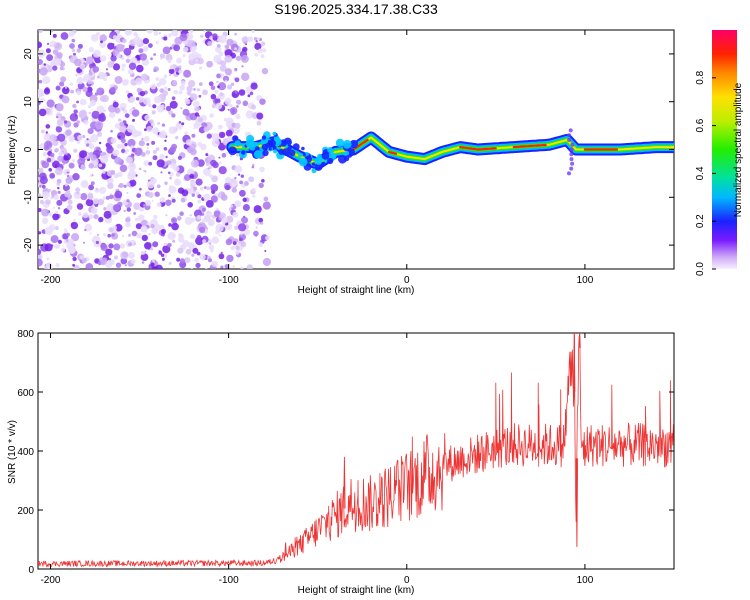 The image size is (750, 600). What do you see at coordinates (28, 102) in the screenshot?
I see `heatmap-y-tick-label: 10` at bounding box center [28, 102].